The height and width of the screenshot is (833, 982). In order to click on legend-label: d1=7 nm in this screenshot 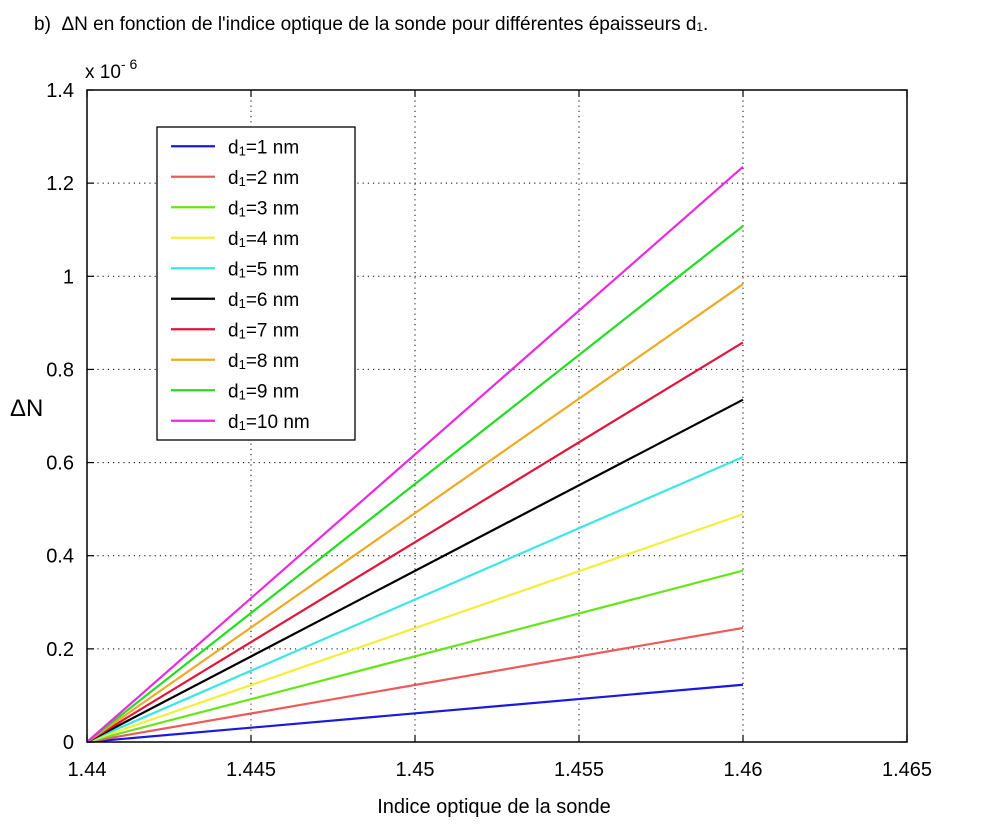, I will do `click(263, 330)`.